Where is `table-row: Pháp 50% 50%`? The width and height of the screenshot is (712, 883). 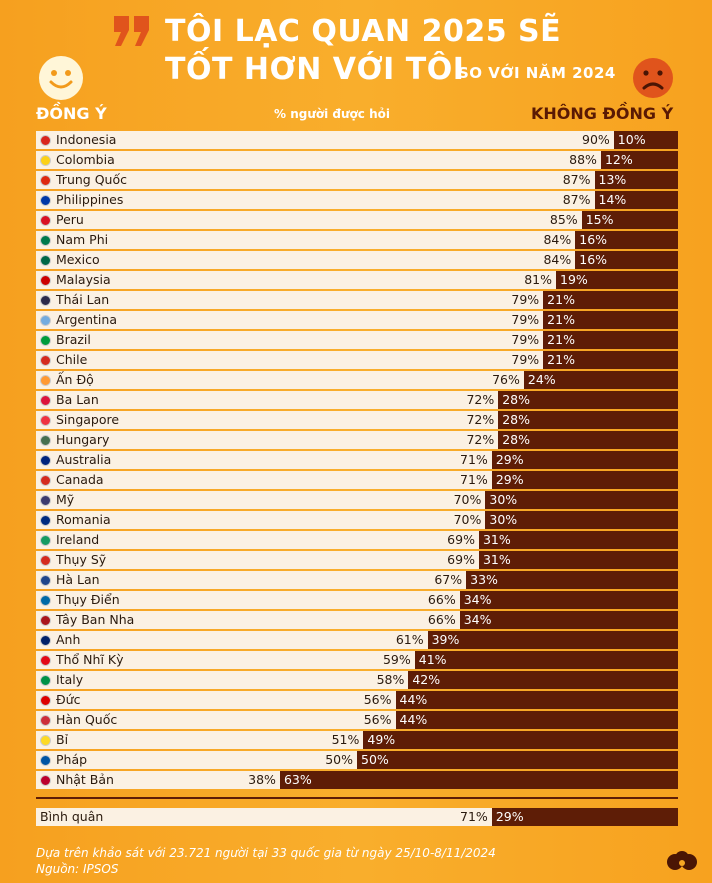
table-row: Pháp 50% 50% is located at coordinates (357, 760).